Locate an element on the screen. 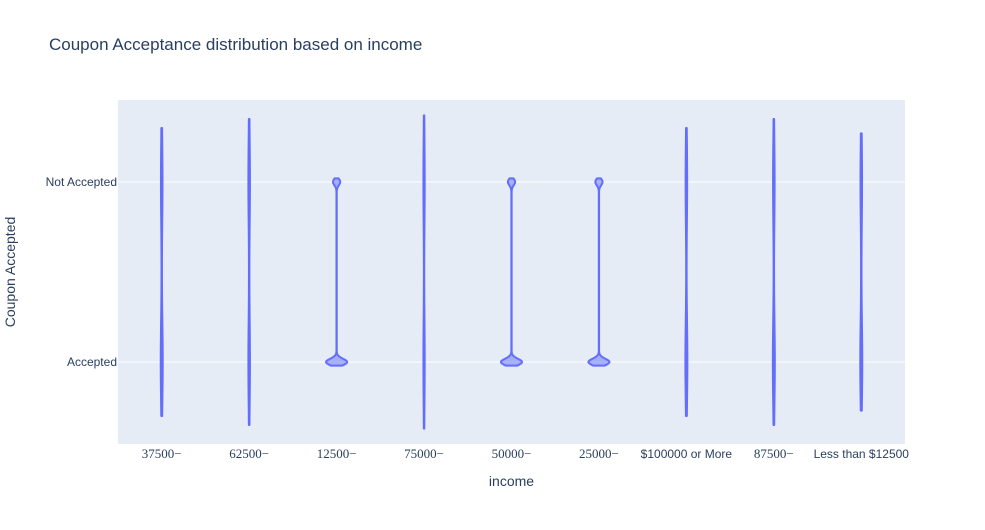 This screenshot has height=530, width=985. y-tick-label: Not Accepted is located at coordinates (81, 182).